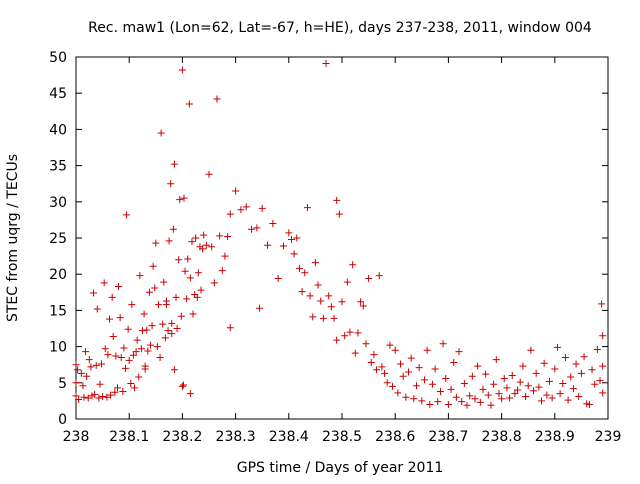 The image size is (640, 484). What do you see at coordinates (340, 468) in the screenshot?
I see `x-axis-label: GPS time / Days of year 2011` at bounding box center [340, 468].